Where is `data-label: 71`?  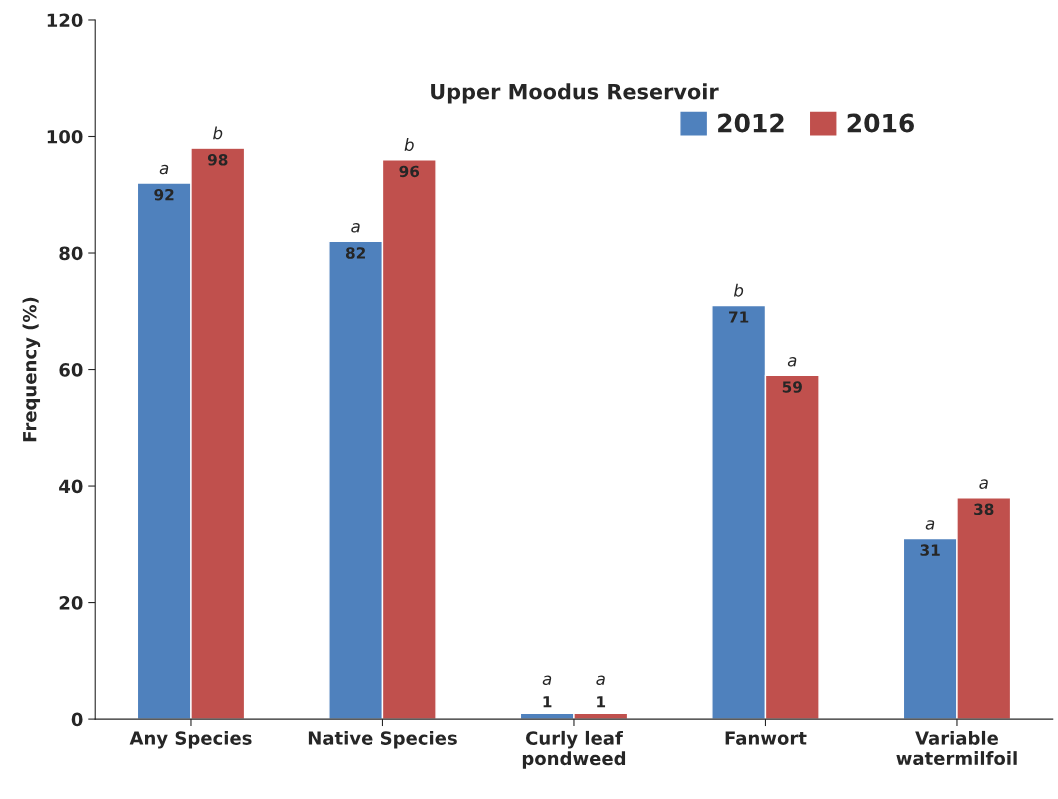 data-label: 71 is located at coordinates (739, 317).